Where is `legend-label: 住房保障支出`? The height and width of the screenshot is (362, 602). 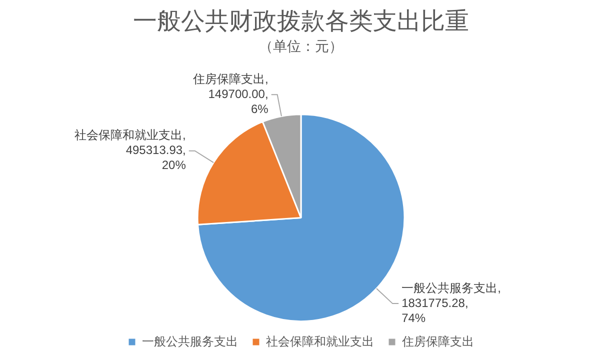 legend-label: 住房保障支出 is located at coordinates (437, 341).